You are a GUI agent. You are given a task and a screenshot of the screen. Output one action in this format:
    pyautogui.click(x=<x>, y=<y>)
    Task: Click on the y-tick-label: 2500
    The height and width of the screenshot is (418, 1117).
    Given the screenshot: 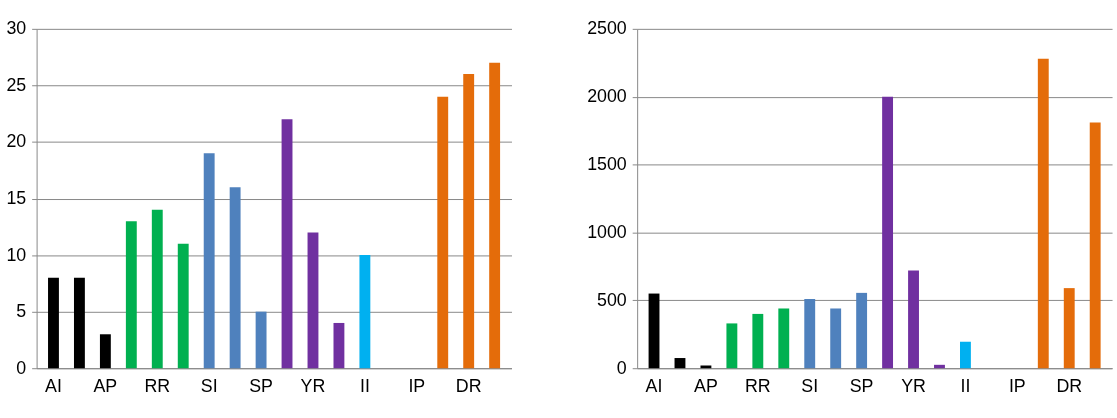 What is the action you would take?
    pyautogui.click(x=607, y=28)
    